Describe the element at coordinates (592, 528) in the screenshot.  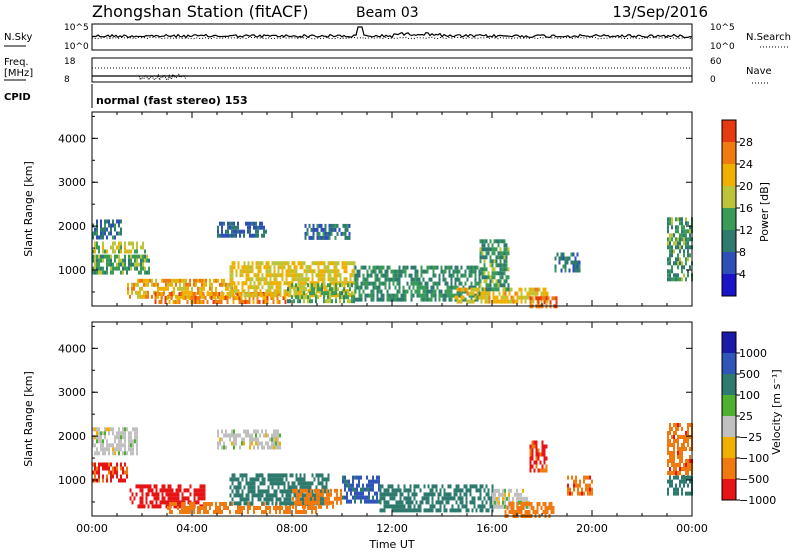
I see `xtick-label: 20:00` at that location.